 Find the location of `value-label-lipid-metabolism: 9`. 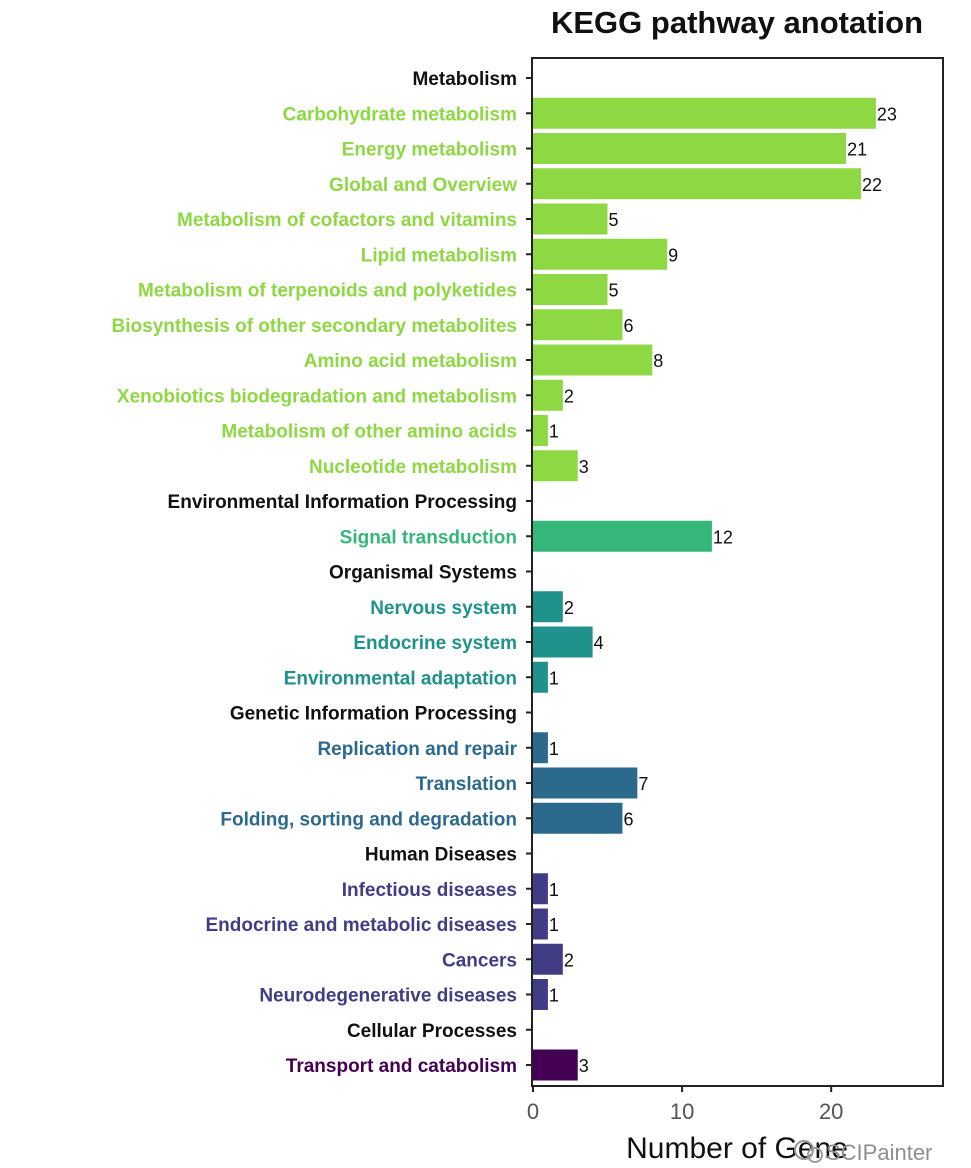

value-label-lipid-metabolism: 9 is located at coordinates (673, 255).